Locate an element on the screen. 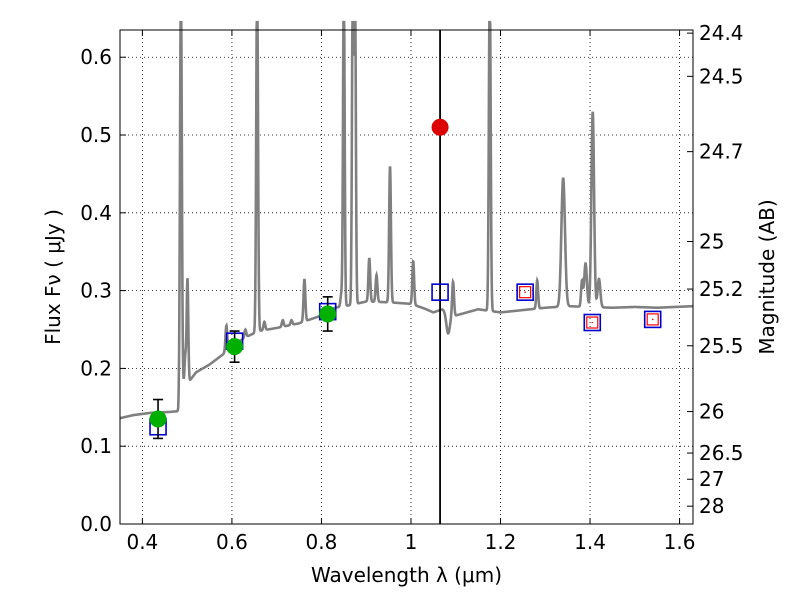 The image size is (800, 604). mag-tick-label: 25.5 is located at coordinates (721, 346).